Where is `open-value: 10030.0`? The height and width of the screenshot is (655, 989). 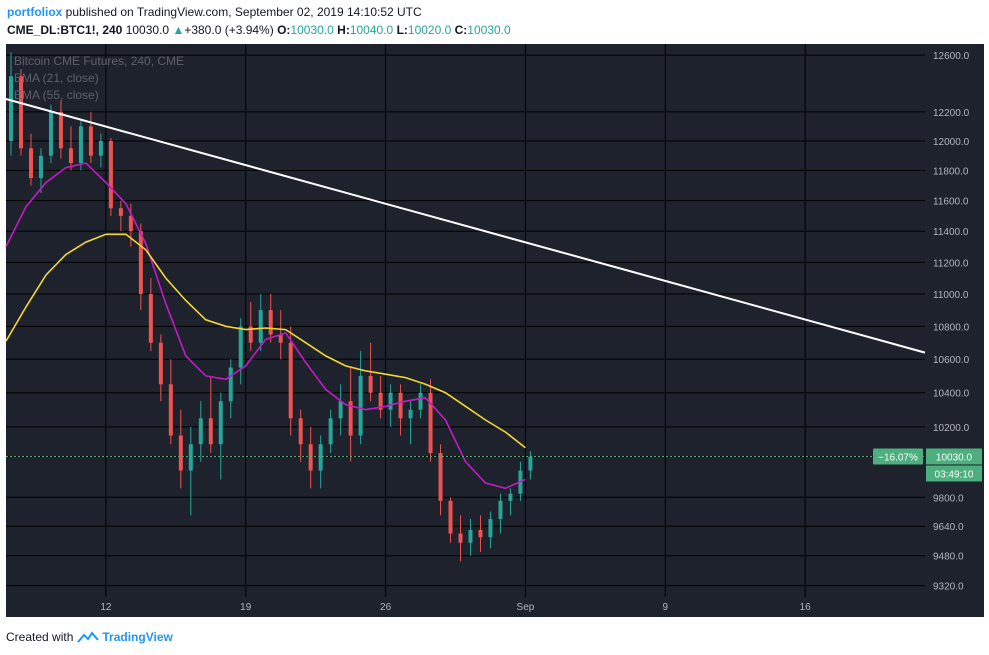 open-value: 10030.0 is located at coordinates (312, 30).